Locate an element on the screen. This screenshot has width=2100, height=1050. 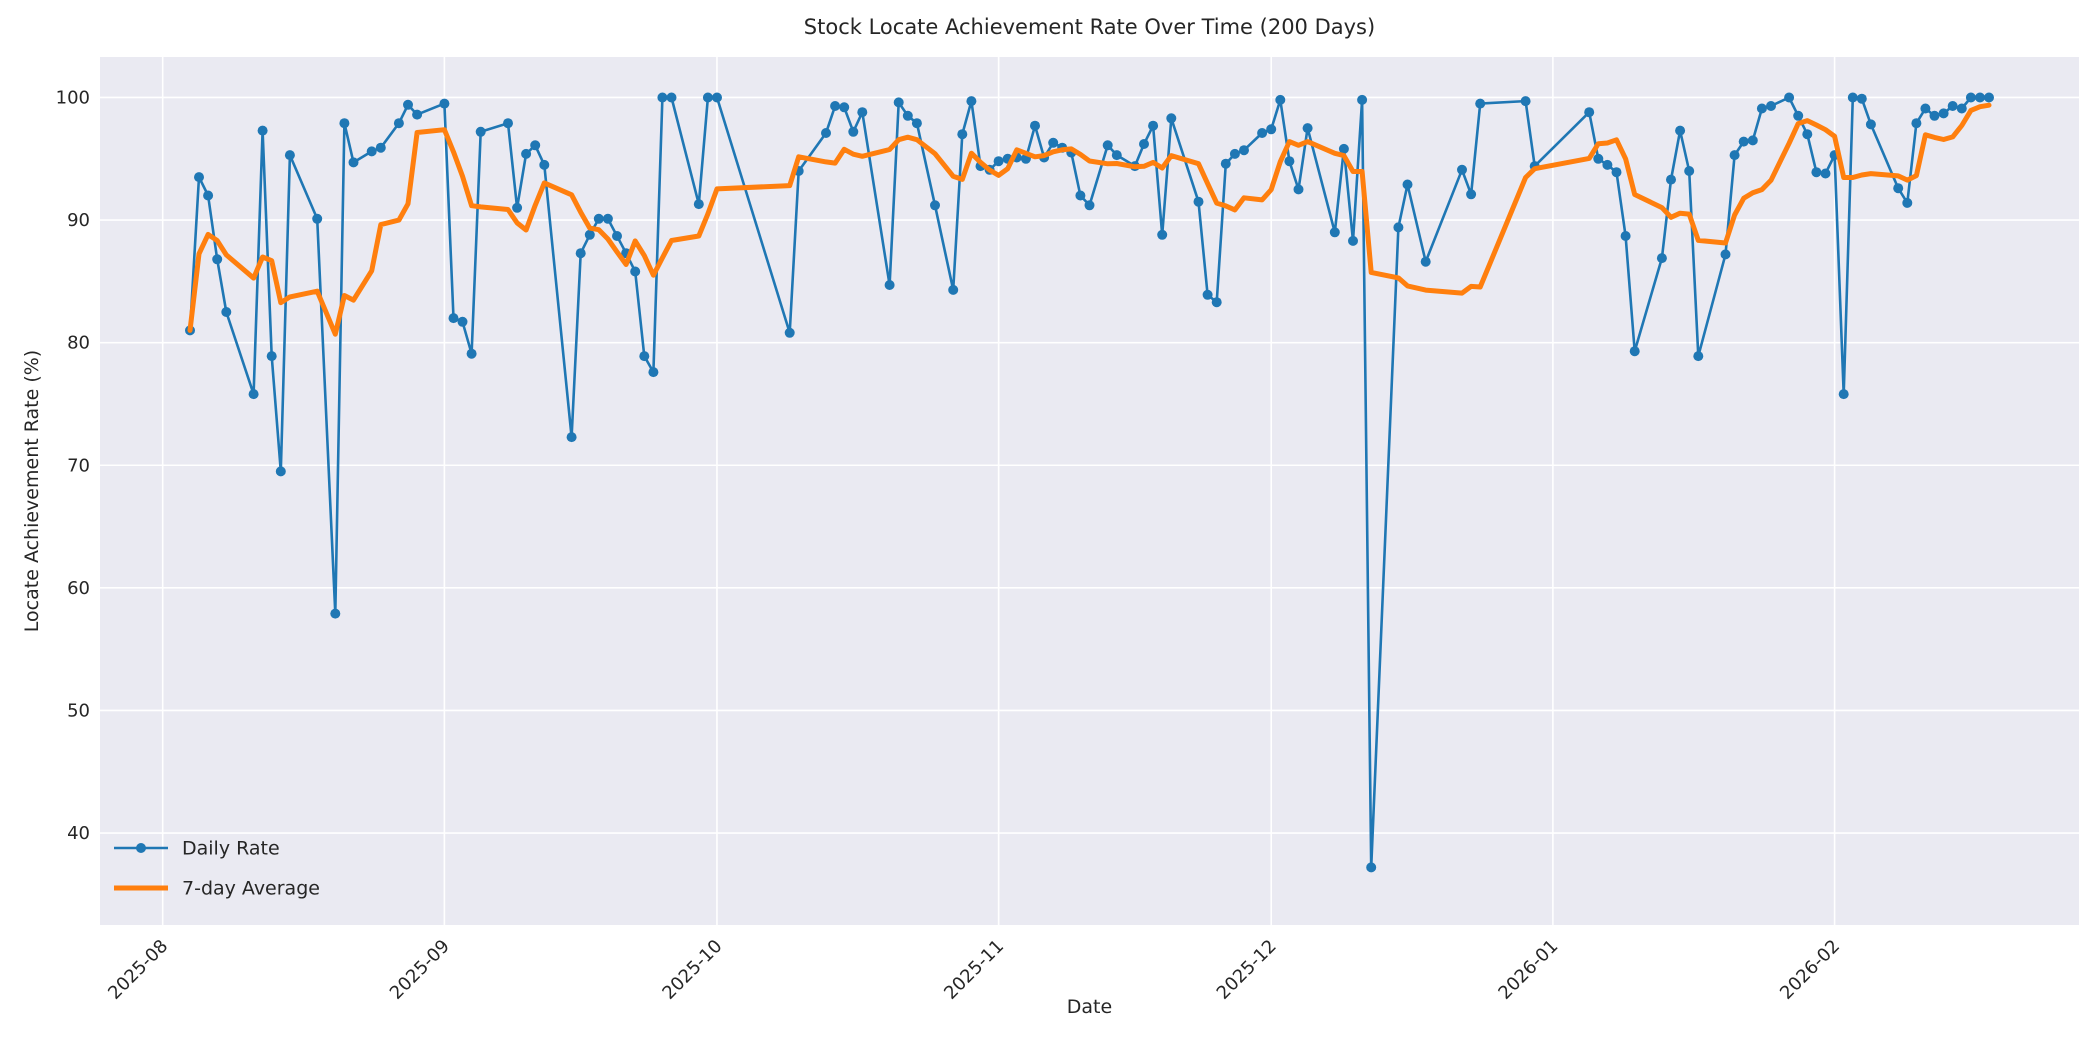
x-tick-label: 2026-01 is located at coordinates (1528, 970).